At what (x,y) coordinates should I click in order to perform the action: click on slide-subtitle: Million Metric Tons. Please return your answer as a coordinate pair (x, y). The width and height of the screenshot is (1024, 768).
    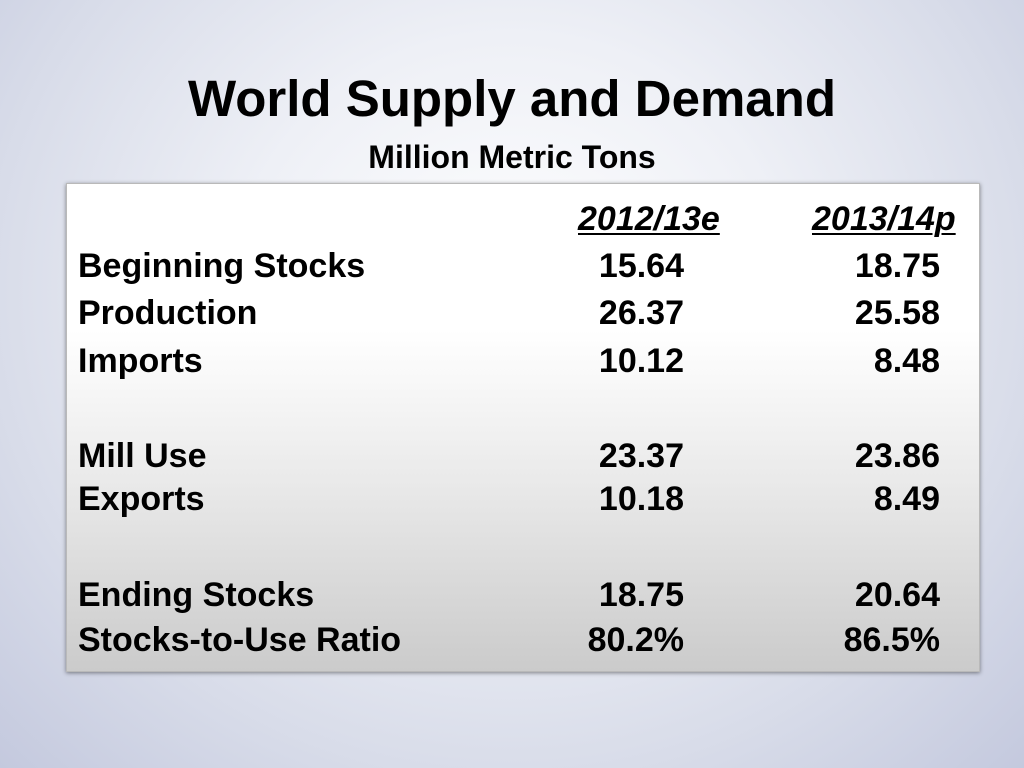
    Looking at the image, I should click on (512, 157).